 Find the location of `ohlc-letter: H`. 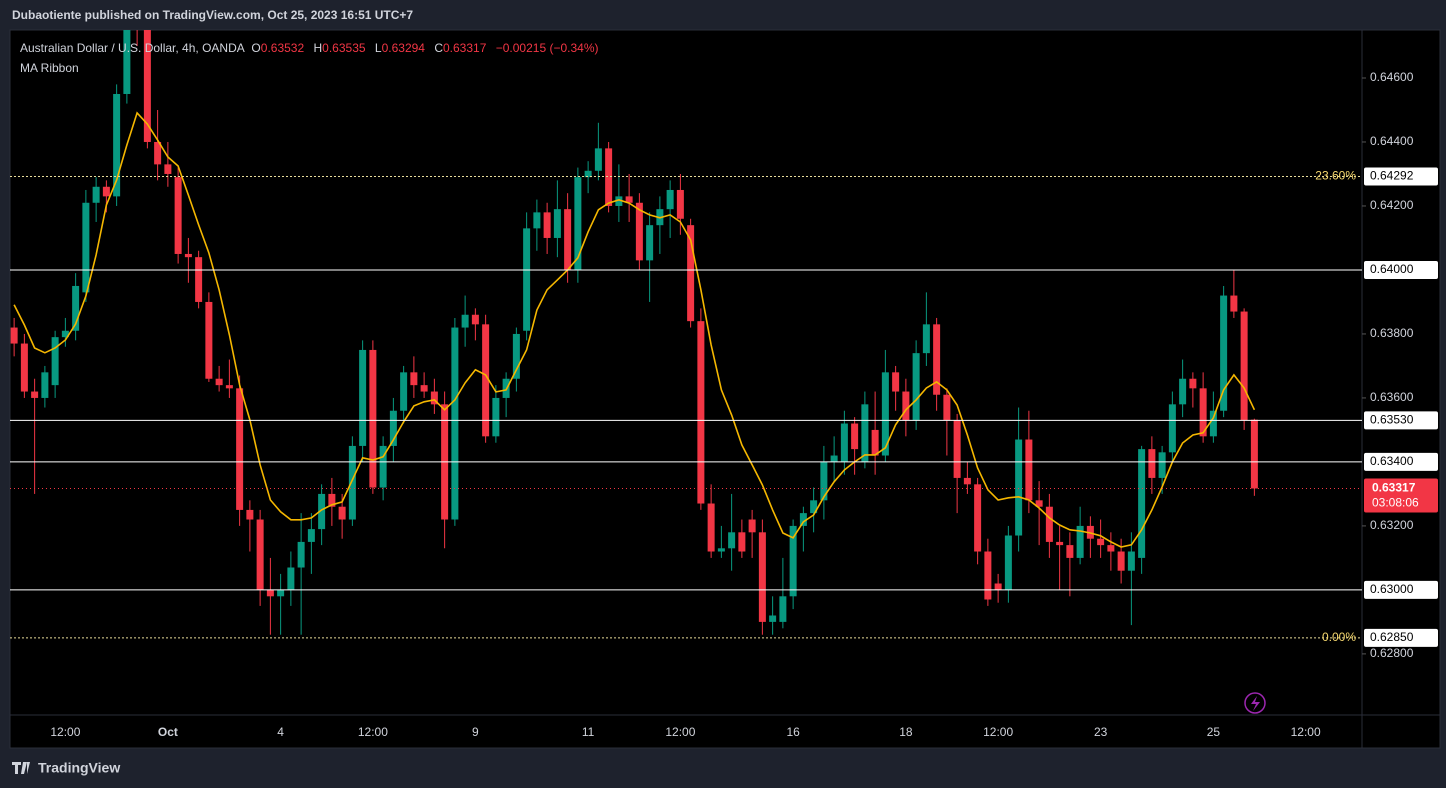

ohlc-letter: H is located at coordinates (318, 48).